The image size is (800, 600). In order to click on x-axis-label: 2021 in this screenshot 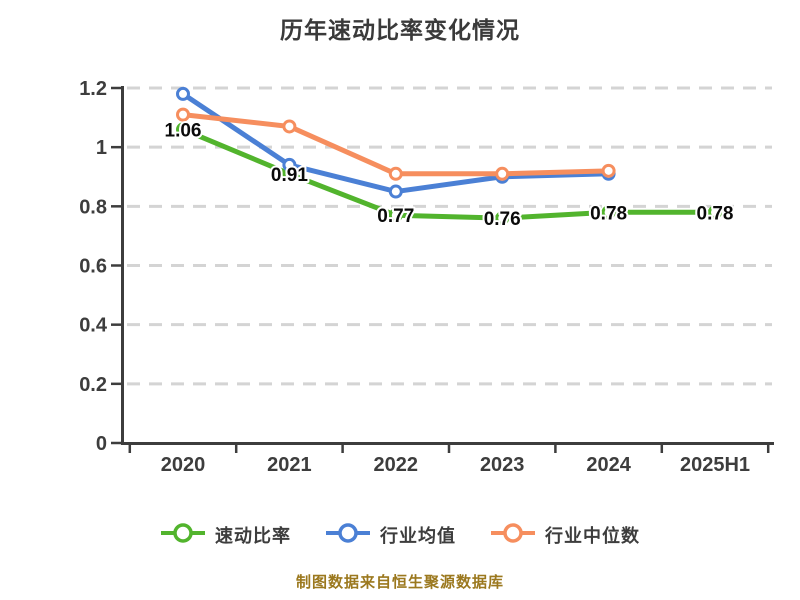, I will do `click(289, 465)`.